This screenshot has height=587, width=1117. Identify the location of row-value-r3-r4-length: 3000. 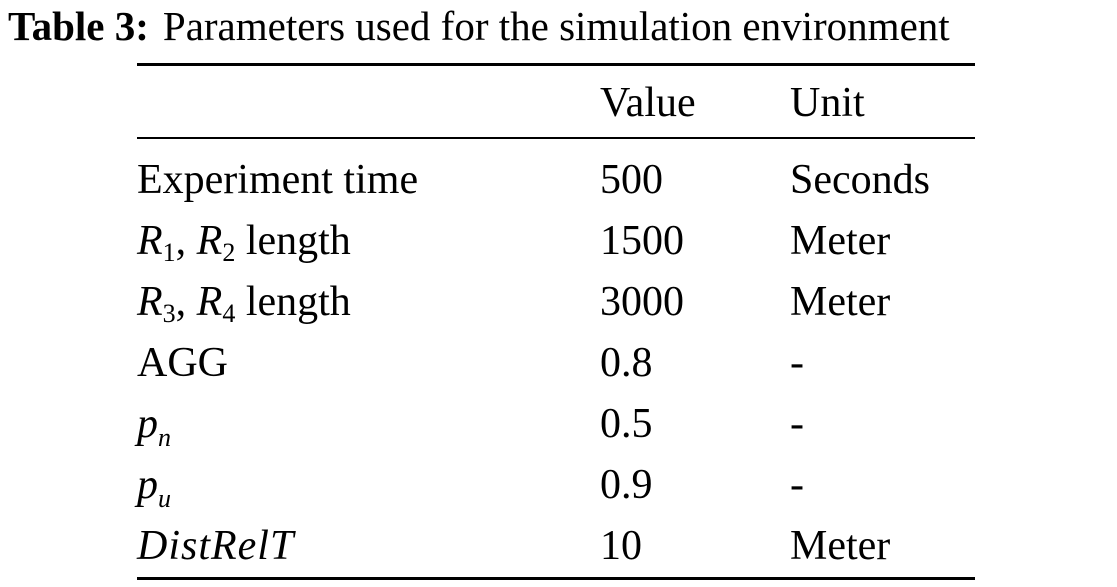
(642, 302).